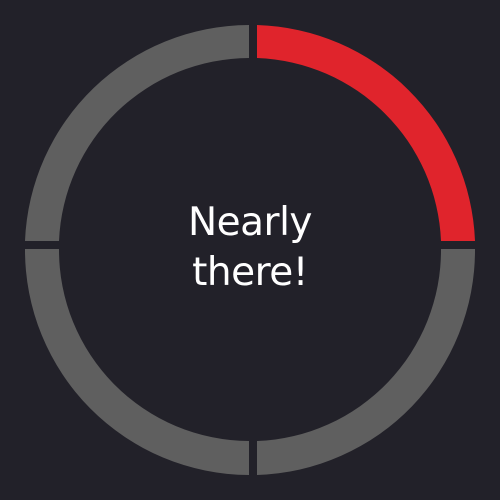 This screenshot has height=500, width=500. I want to click on progress-message: Nearly there!, so click(250, 248).